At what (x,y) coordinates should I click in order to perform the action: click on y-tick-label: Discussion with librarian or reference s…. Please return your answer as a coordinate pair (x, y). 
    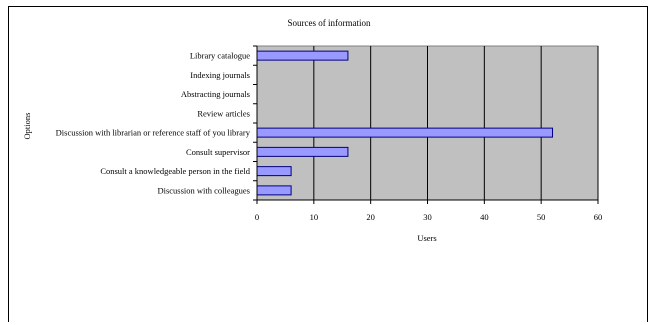
    Looking at the image, I should click on (153, 133).